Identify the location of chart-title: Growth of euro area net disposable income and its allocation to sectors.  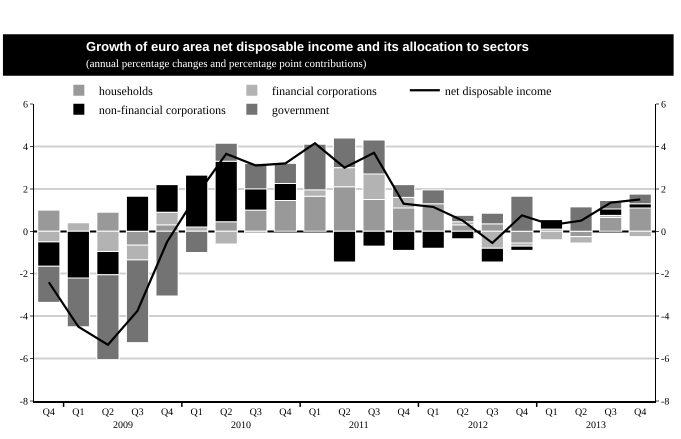
(307, 46).